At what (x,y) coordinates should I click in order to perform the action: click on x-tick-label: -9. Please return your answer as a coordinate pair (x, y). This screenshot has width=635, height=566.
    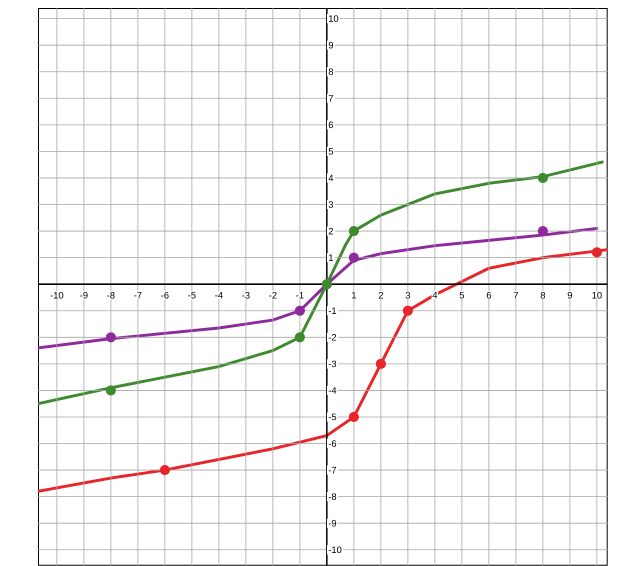
    Looking at the image, I should click on (84, 295).